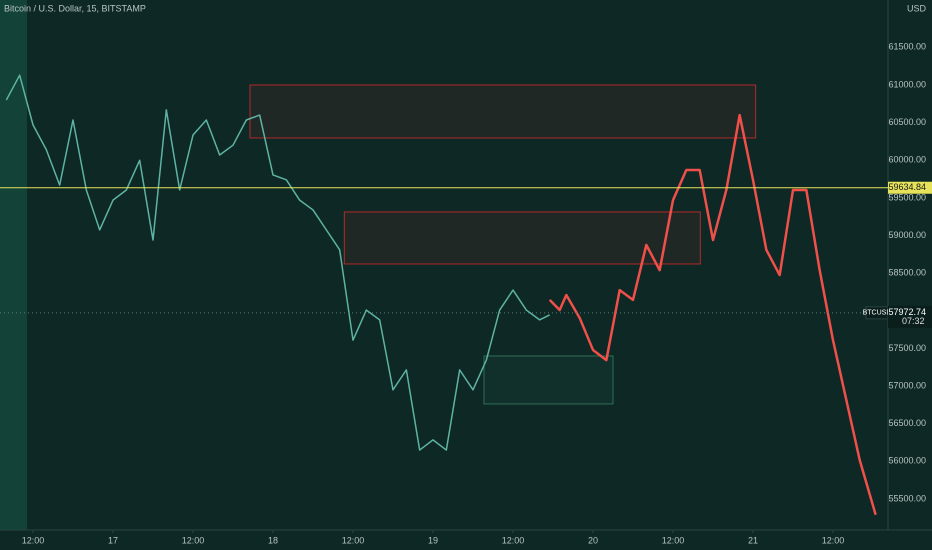  I want to click on x-tick-label: 20, so click(593, 540).